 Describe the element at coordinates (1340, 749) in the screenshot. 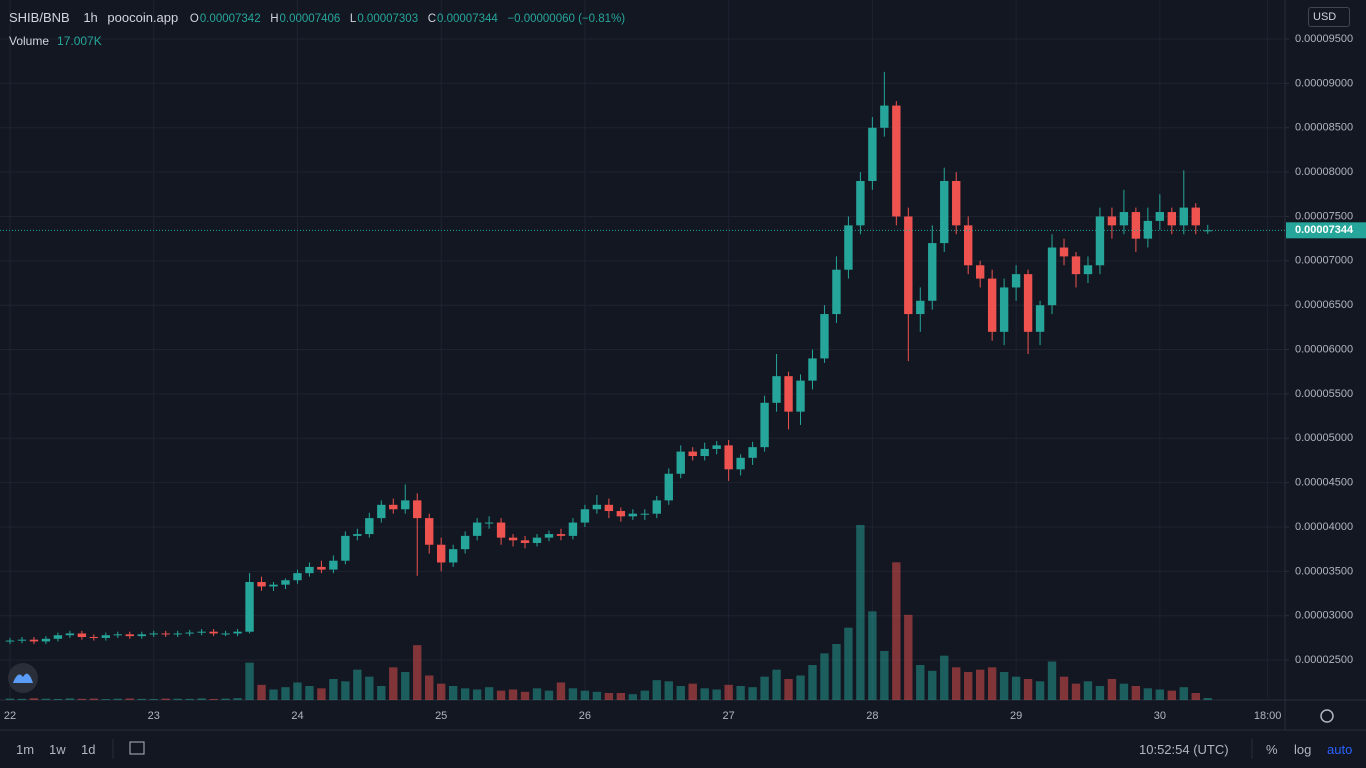

I see `auto-toggle: auto` at that location.